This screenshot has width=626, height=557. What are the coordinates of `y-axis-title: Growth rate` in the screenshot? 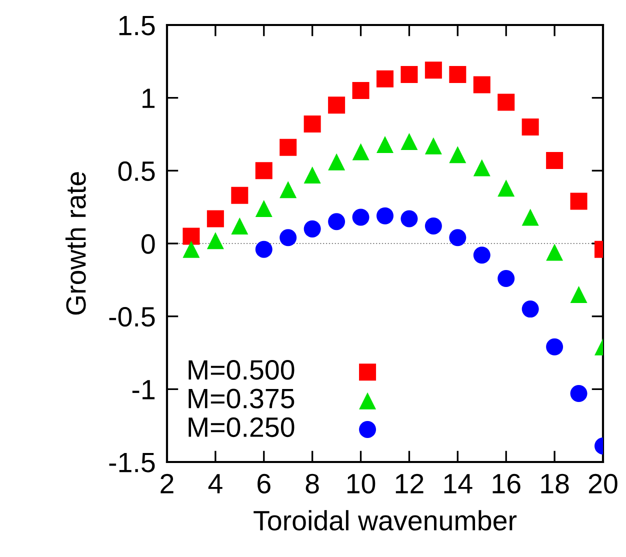 It's located at (75, 243).